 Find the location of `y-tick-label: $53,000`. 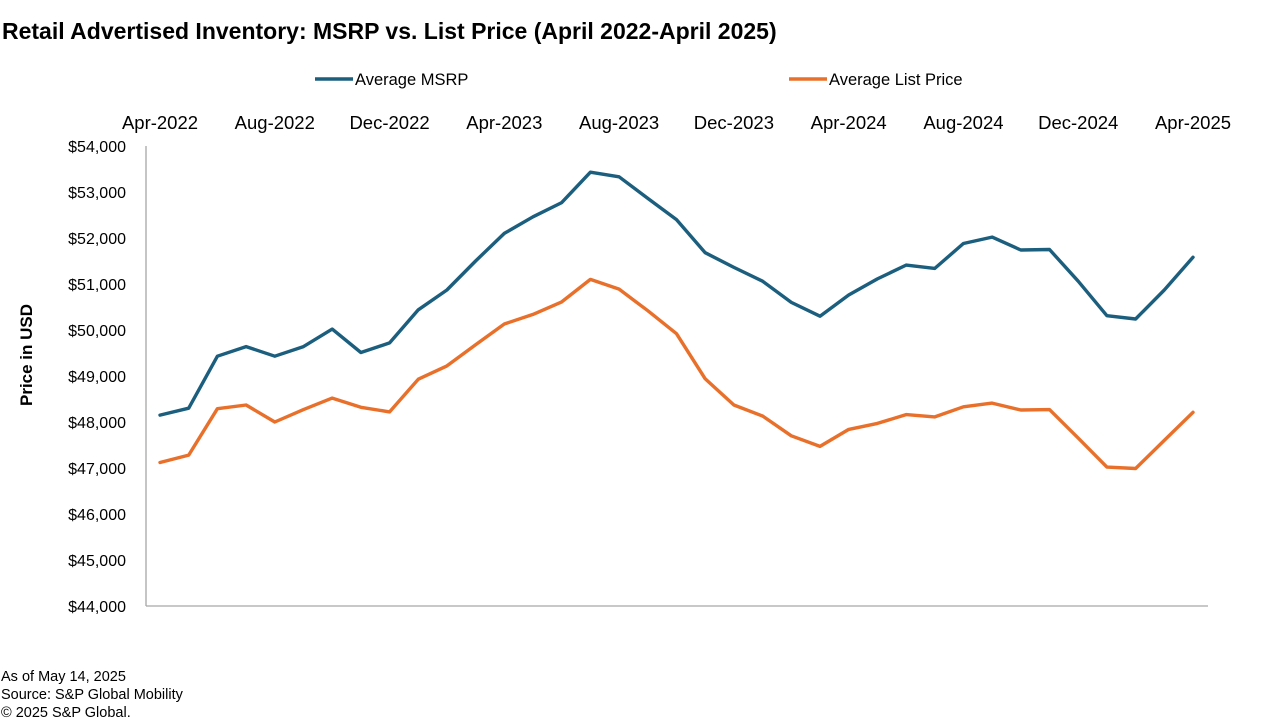

y-tick-label: $53,000 is located at coordinates (97, 193).